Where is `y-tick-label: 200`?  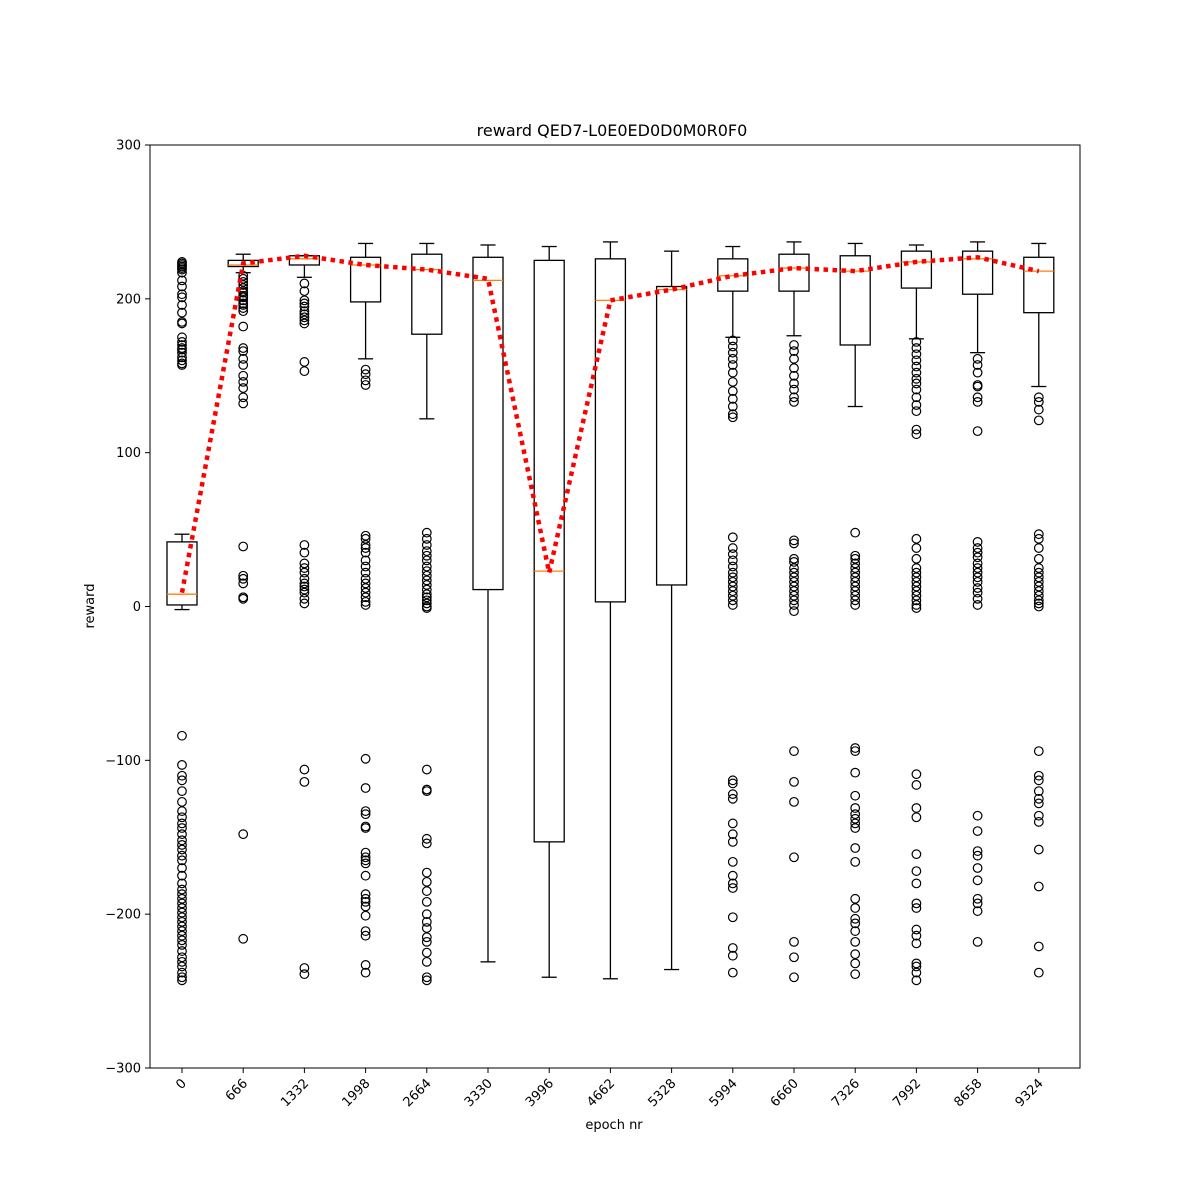 y-tick-label: 200 is located at coordinates (128, 299).